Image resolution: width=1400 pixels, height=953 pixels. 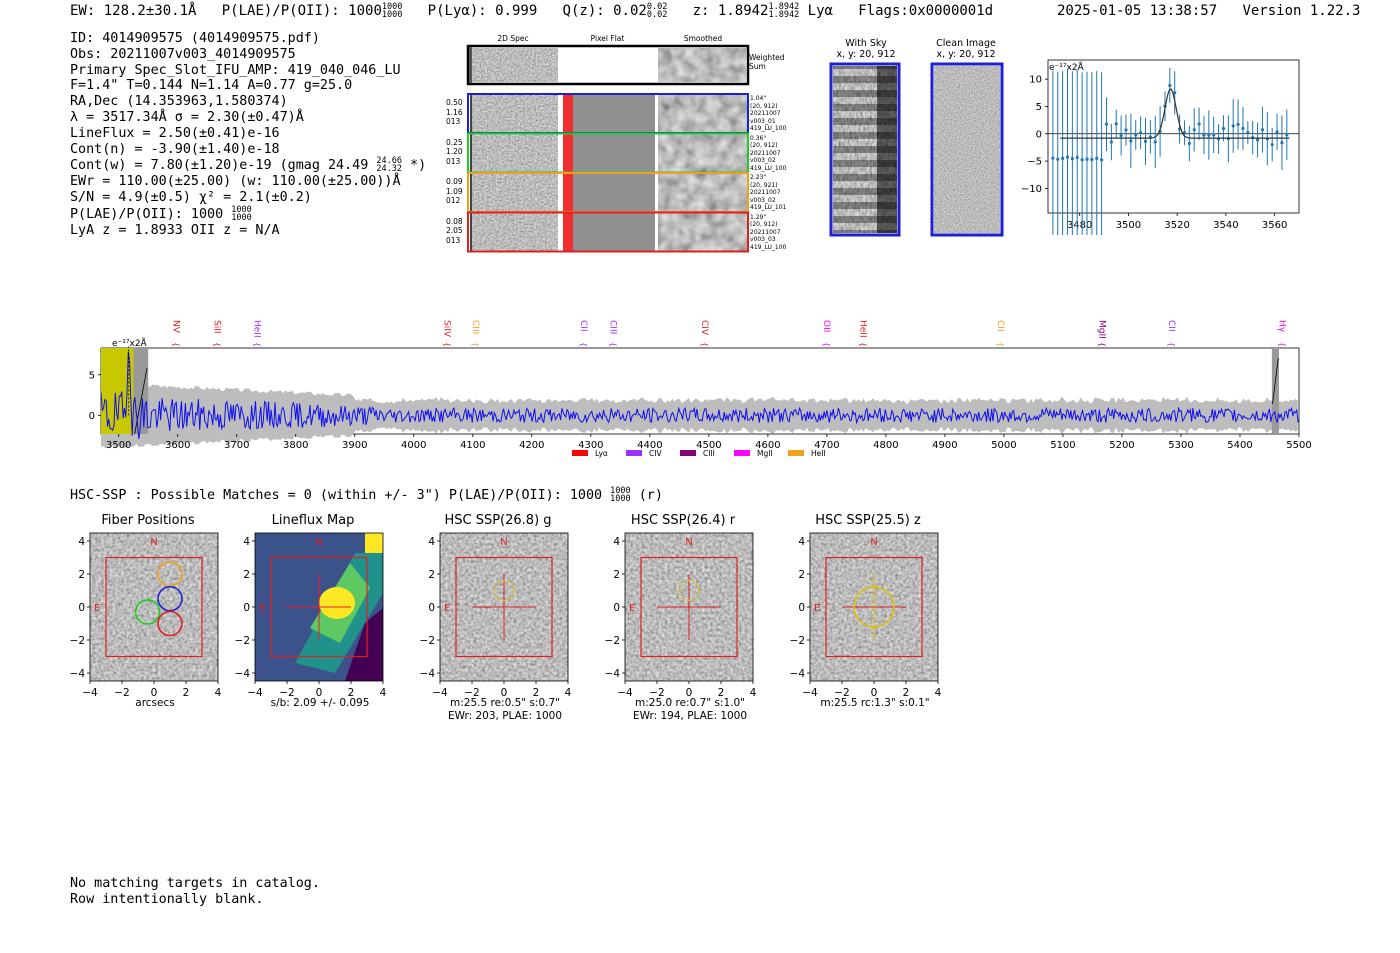 What do you see at coordinates (504, 590) in the screenshot?
I see `hsc-match-ellipse` at bounding box center [504, 590].